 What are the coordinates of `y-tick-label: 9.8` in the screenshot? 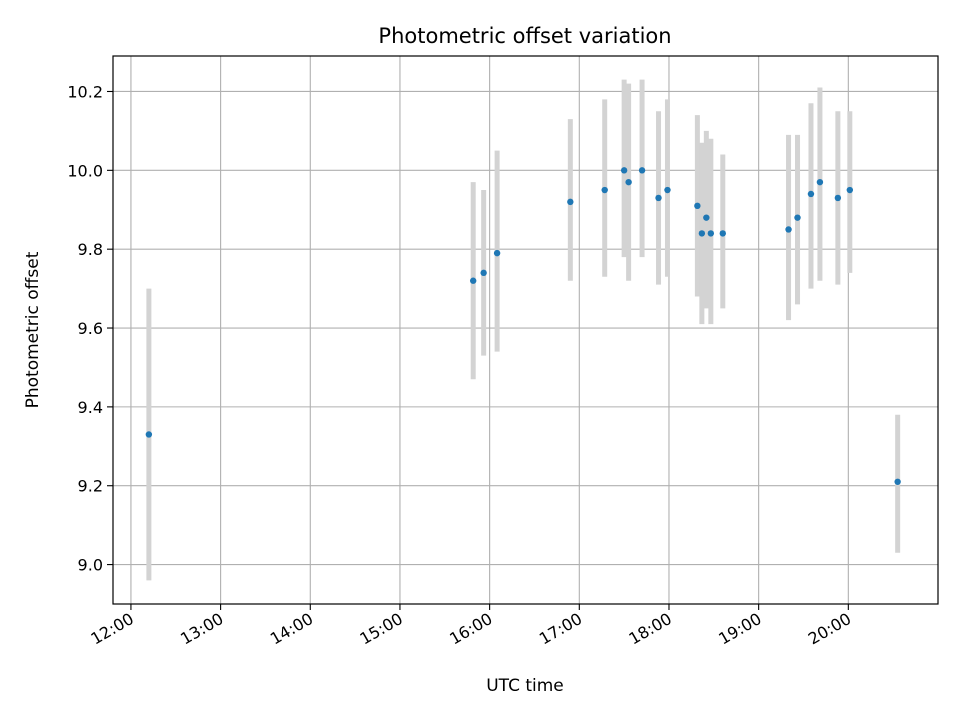 It's located at (90, 249).